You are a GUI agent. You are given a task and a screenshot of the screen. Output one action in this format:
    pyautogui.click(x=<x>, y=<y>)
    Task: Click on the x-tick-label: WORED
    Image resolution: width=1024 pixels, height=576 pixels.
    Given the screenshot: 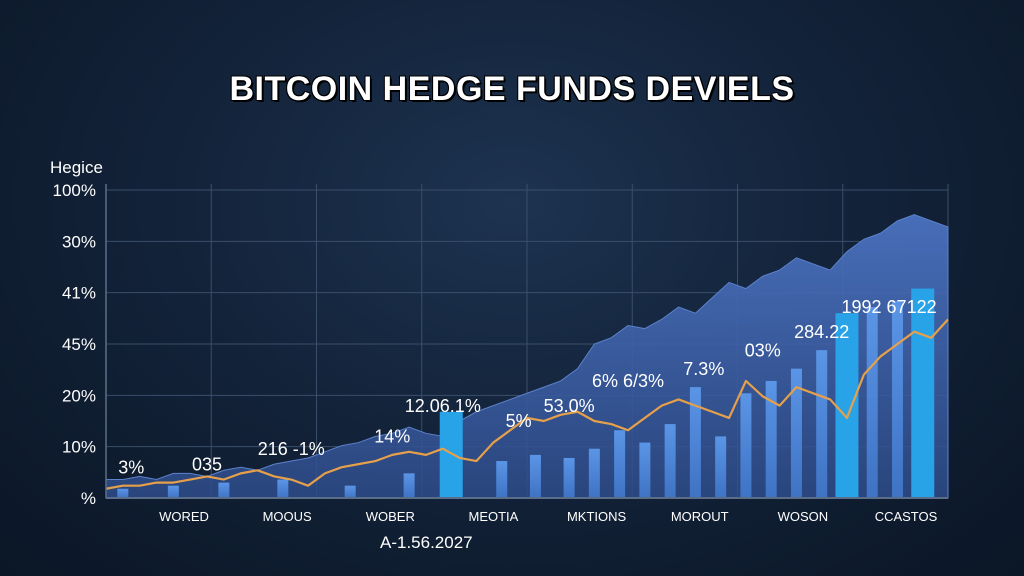 What is the action you would take?
    pyautogui.click(x=184, y=516)
    